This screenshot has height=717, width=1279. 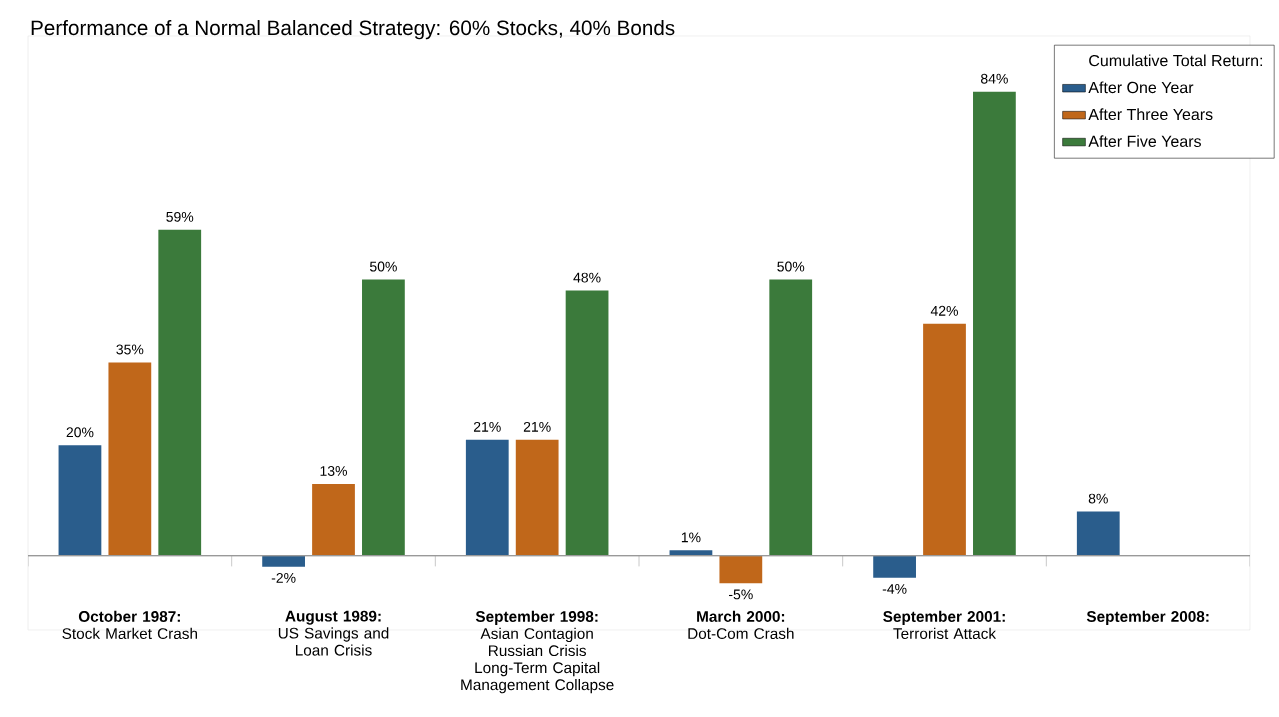 What do you see at coordinates (1144, 141) in the screenshot?
I see `legend-label: After Five Years` at bounding box center [1144, 141].